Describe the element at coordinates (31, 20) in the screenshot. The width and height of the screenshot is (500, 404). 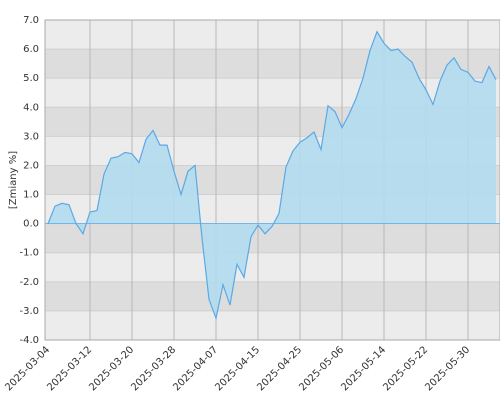
I see `y-tick-label: 7.0` at that location.